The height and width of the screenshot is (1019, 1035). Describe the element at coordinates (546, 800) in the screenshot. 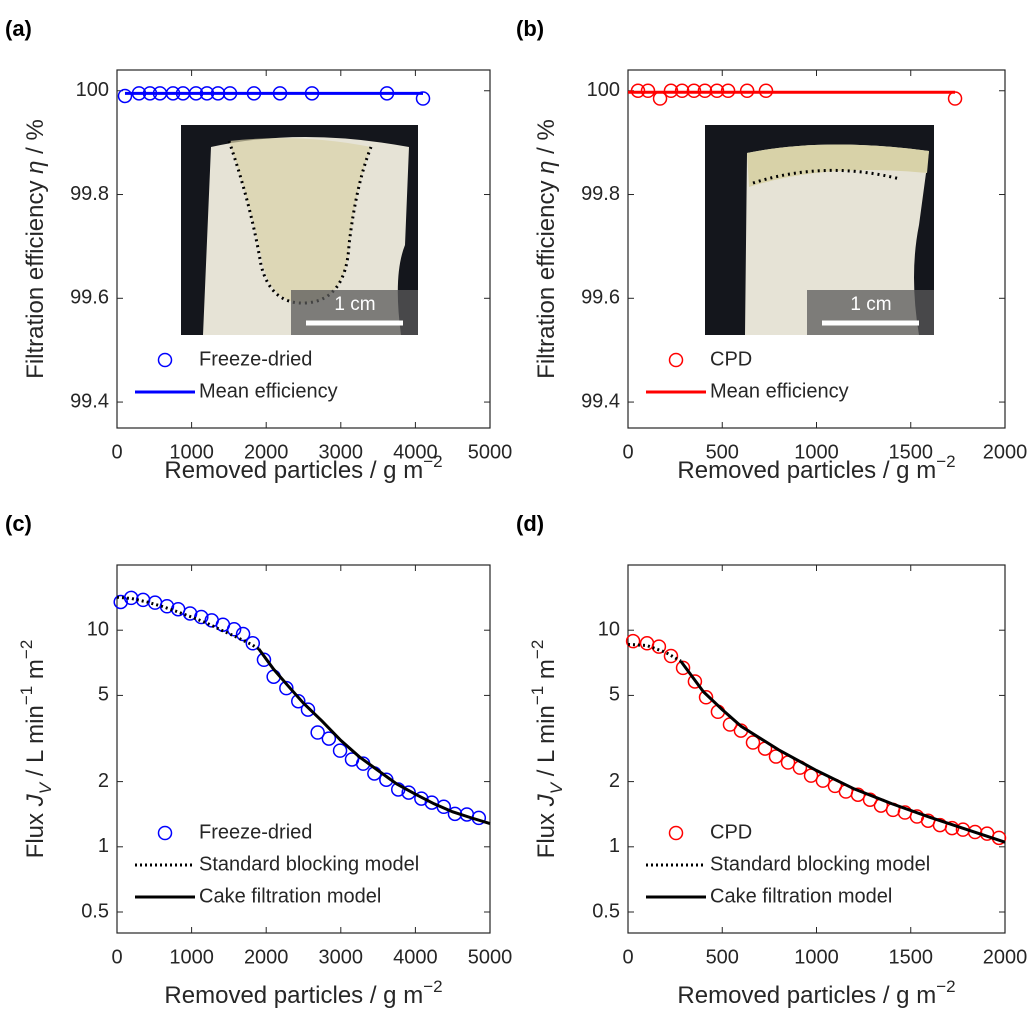

I see `label-part: J` at that location.